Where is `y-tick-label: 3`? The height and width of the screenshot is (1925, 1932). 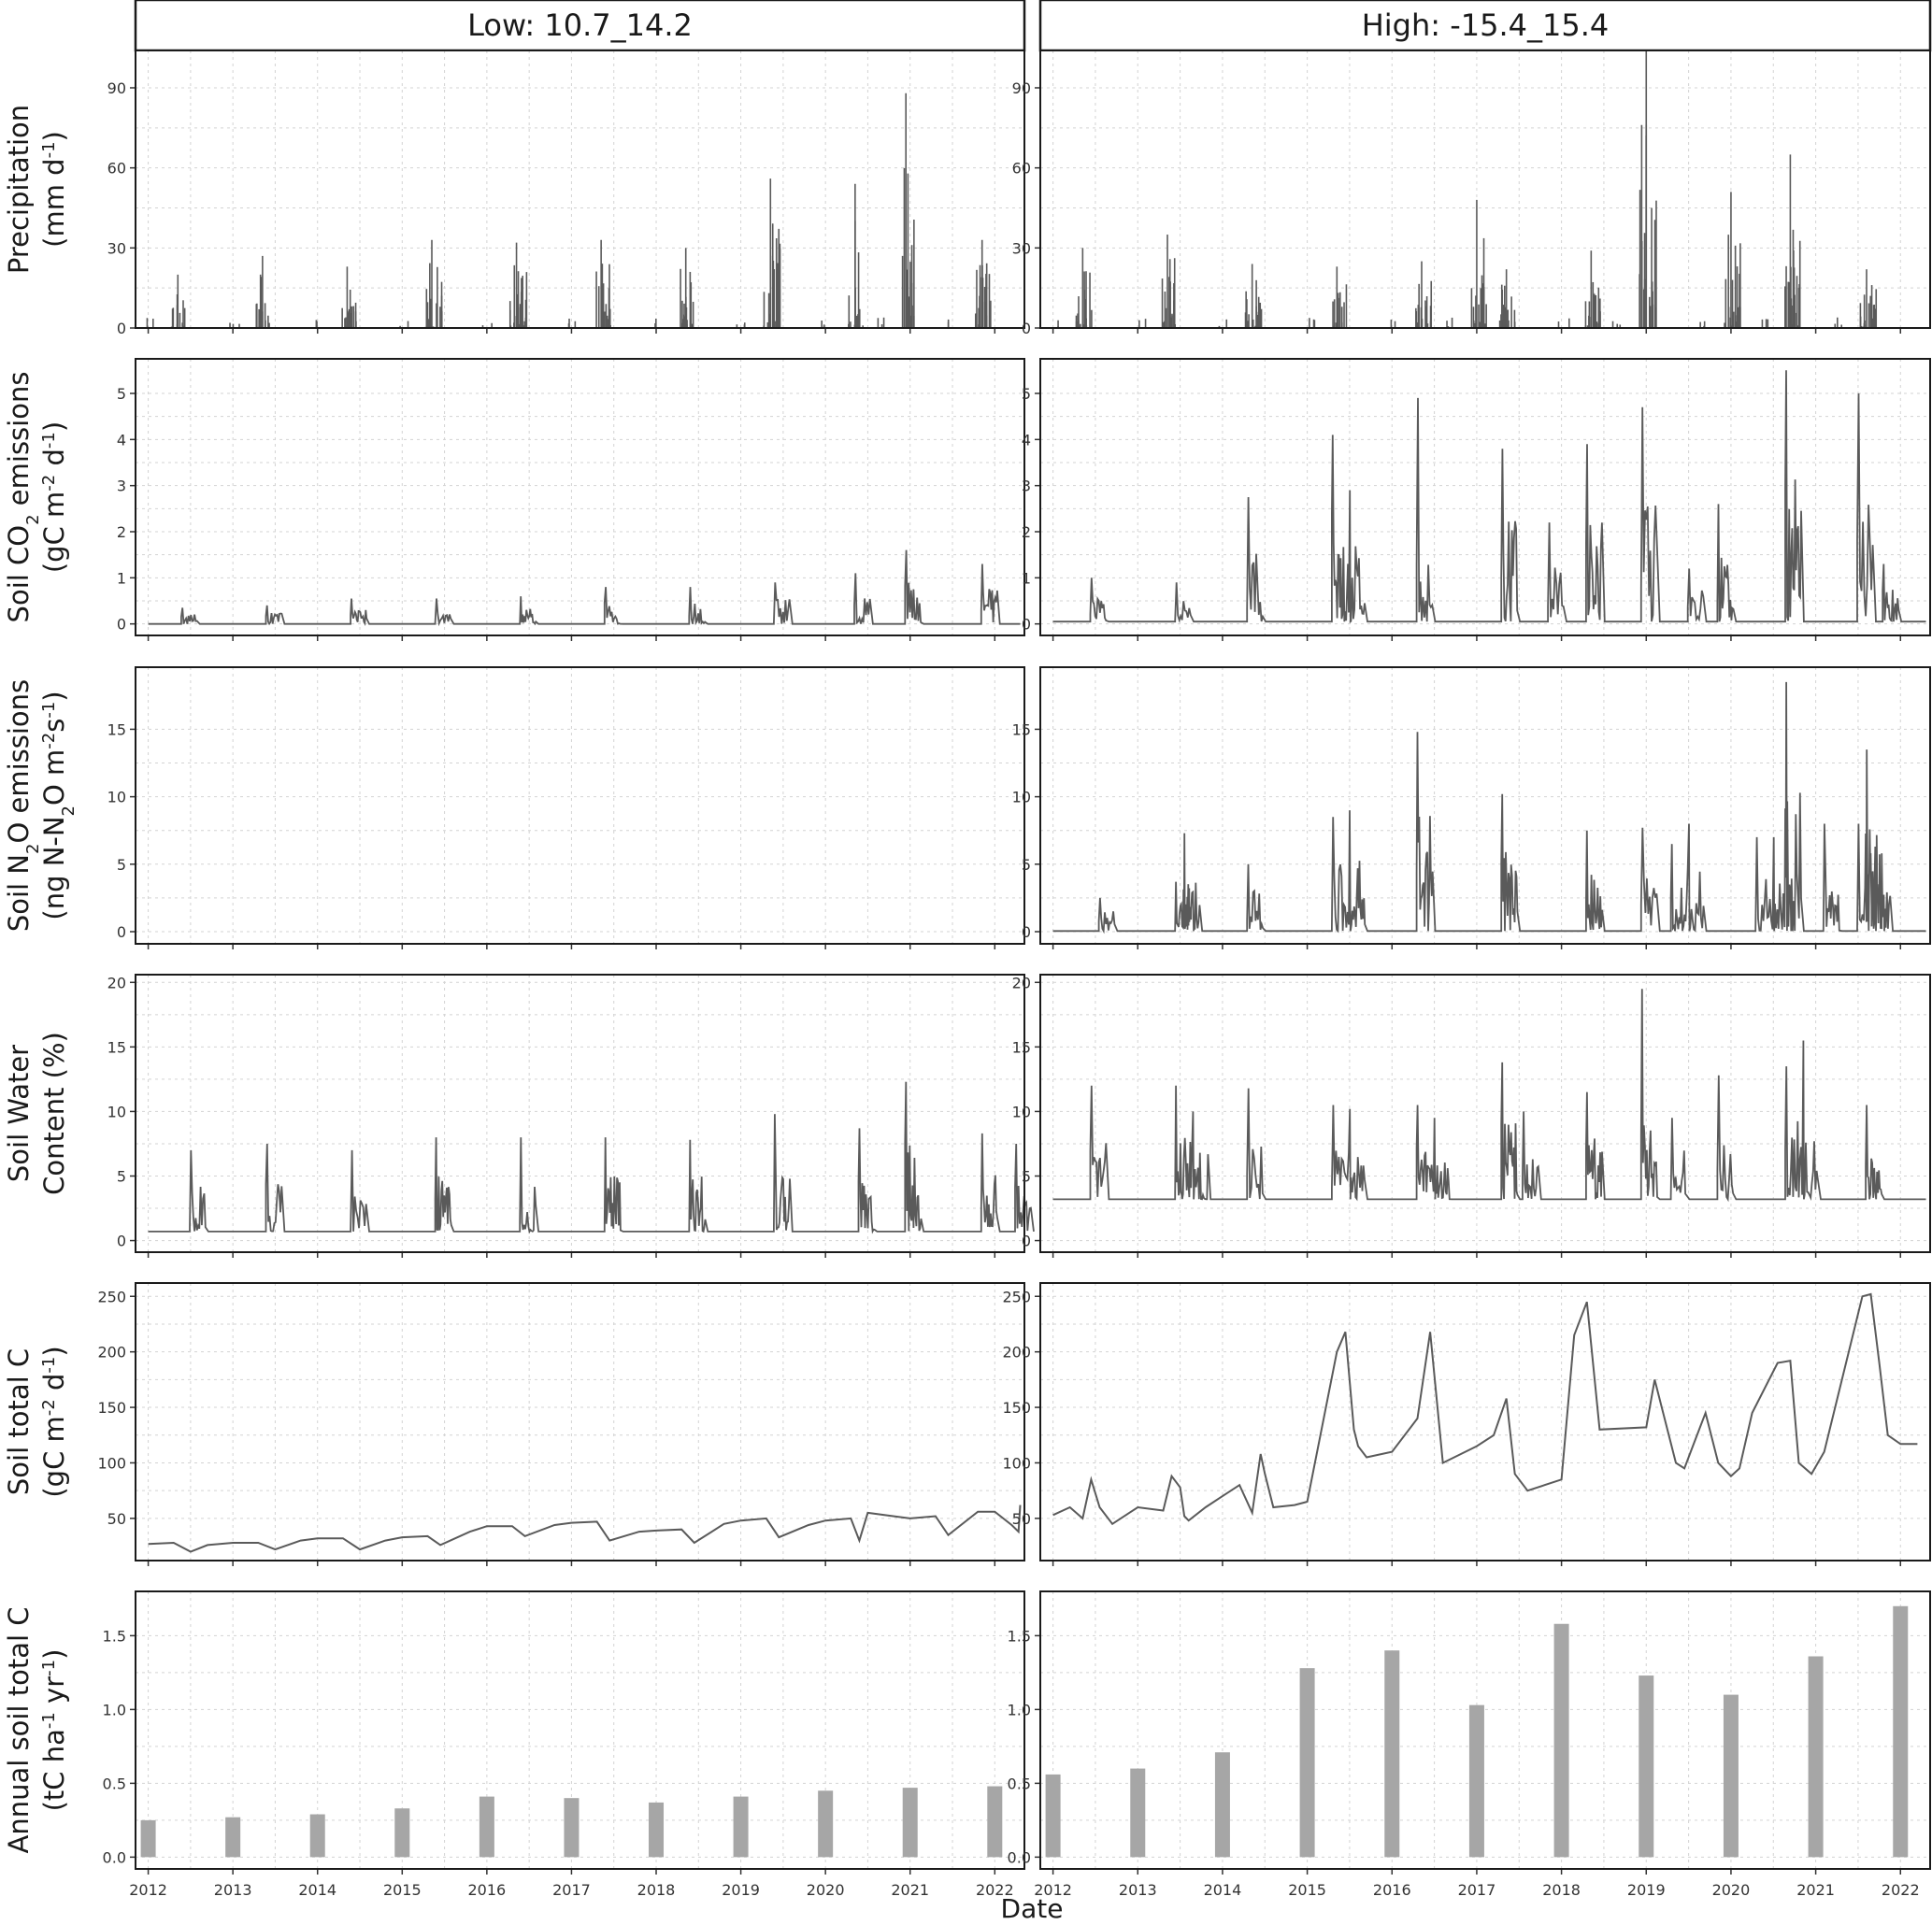 y-tick-label: 3 is located at coordinates (122, 486).